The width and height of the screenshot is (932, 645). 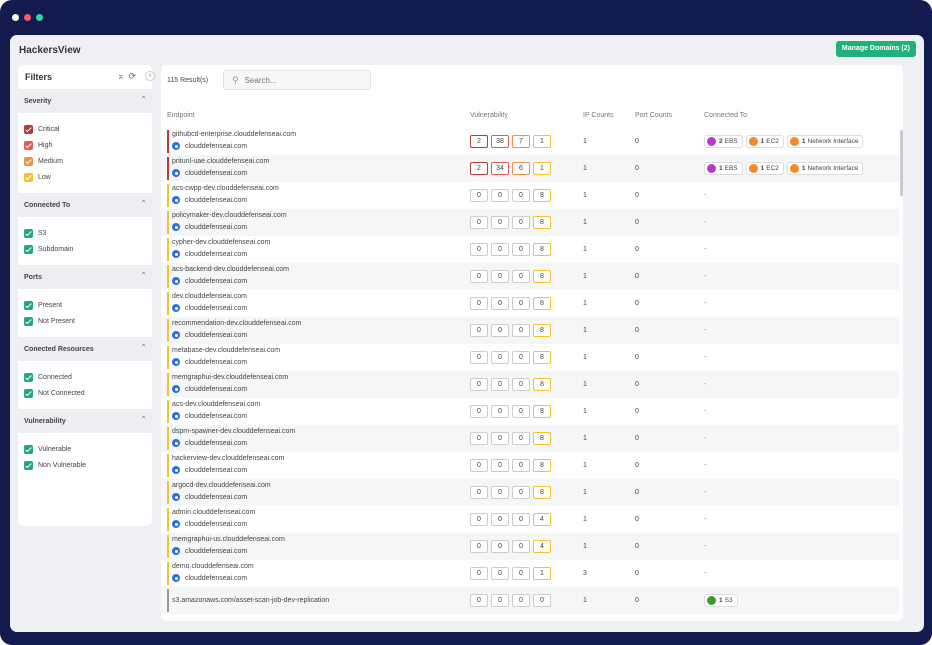 I want to click on resource-chip: 2 EBS, so click(x=723, y=141).